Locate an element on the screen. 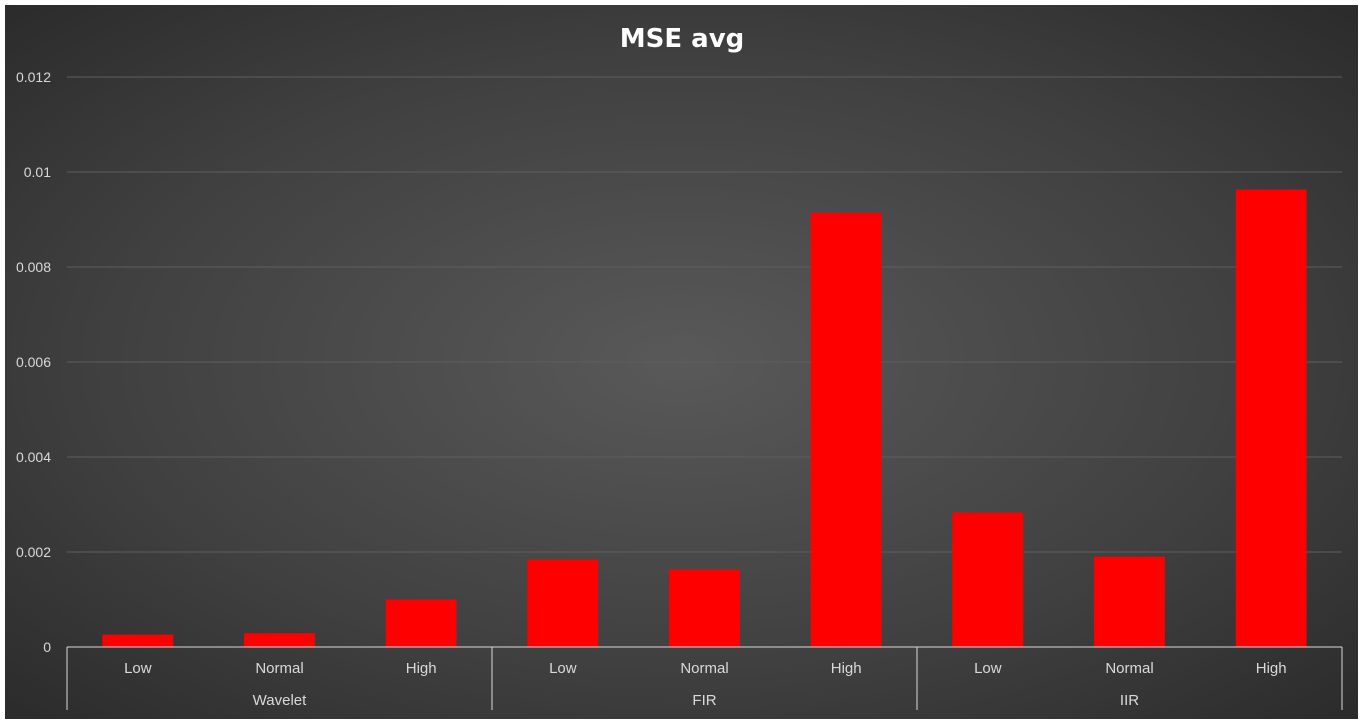  y-tick-label: 0.006 is located at coordinates (33, 362).